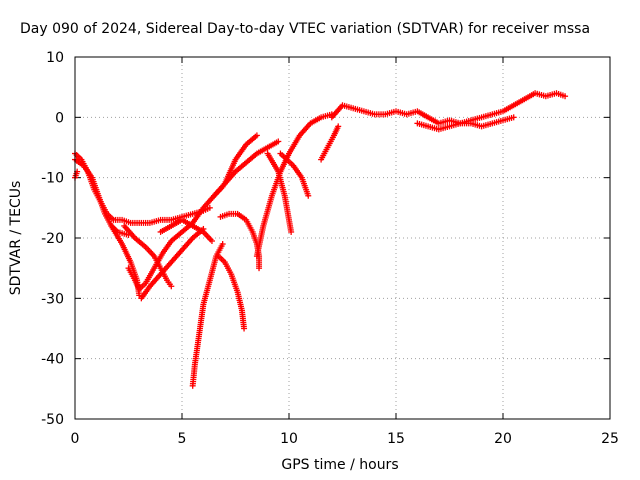 The height and width of the screenshot is (480, 640). I want to click on y-tick-label: 0, so click(59, 118).